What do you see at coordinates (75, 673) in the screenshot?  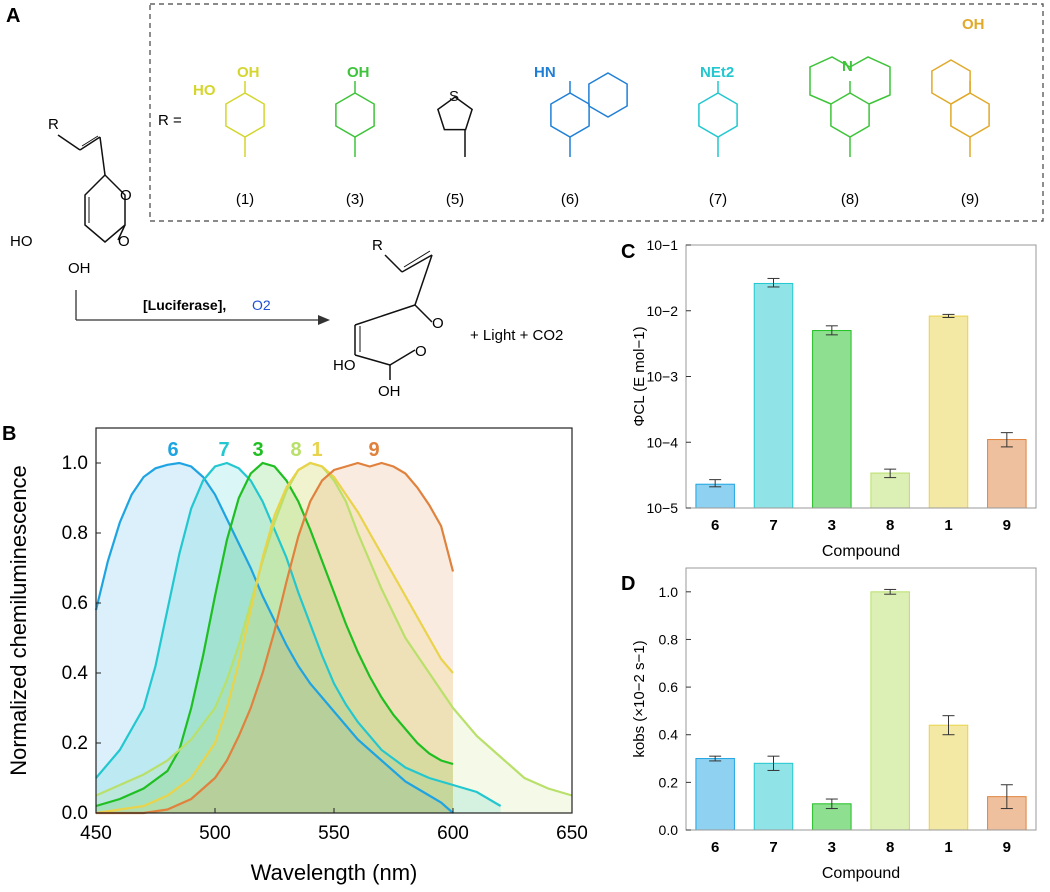 I see `y-tick-label-b: 0.4` at bounding box center [75, 673].